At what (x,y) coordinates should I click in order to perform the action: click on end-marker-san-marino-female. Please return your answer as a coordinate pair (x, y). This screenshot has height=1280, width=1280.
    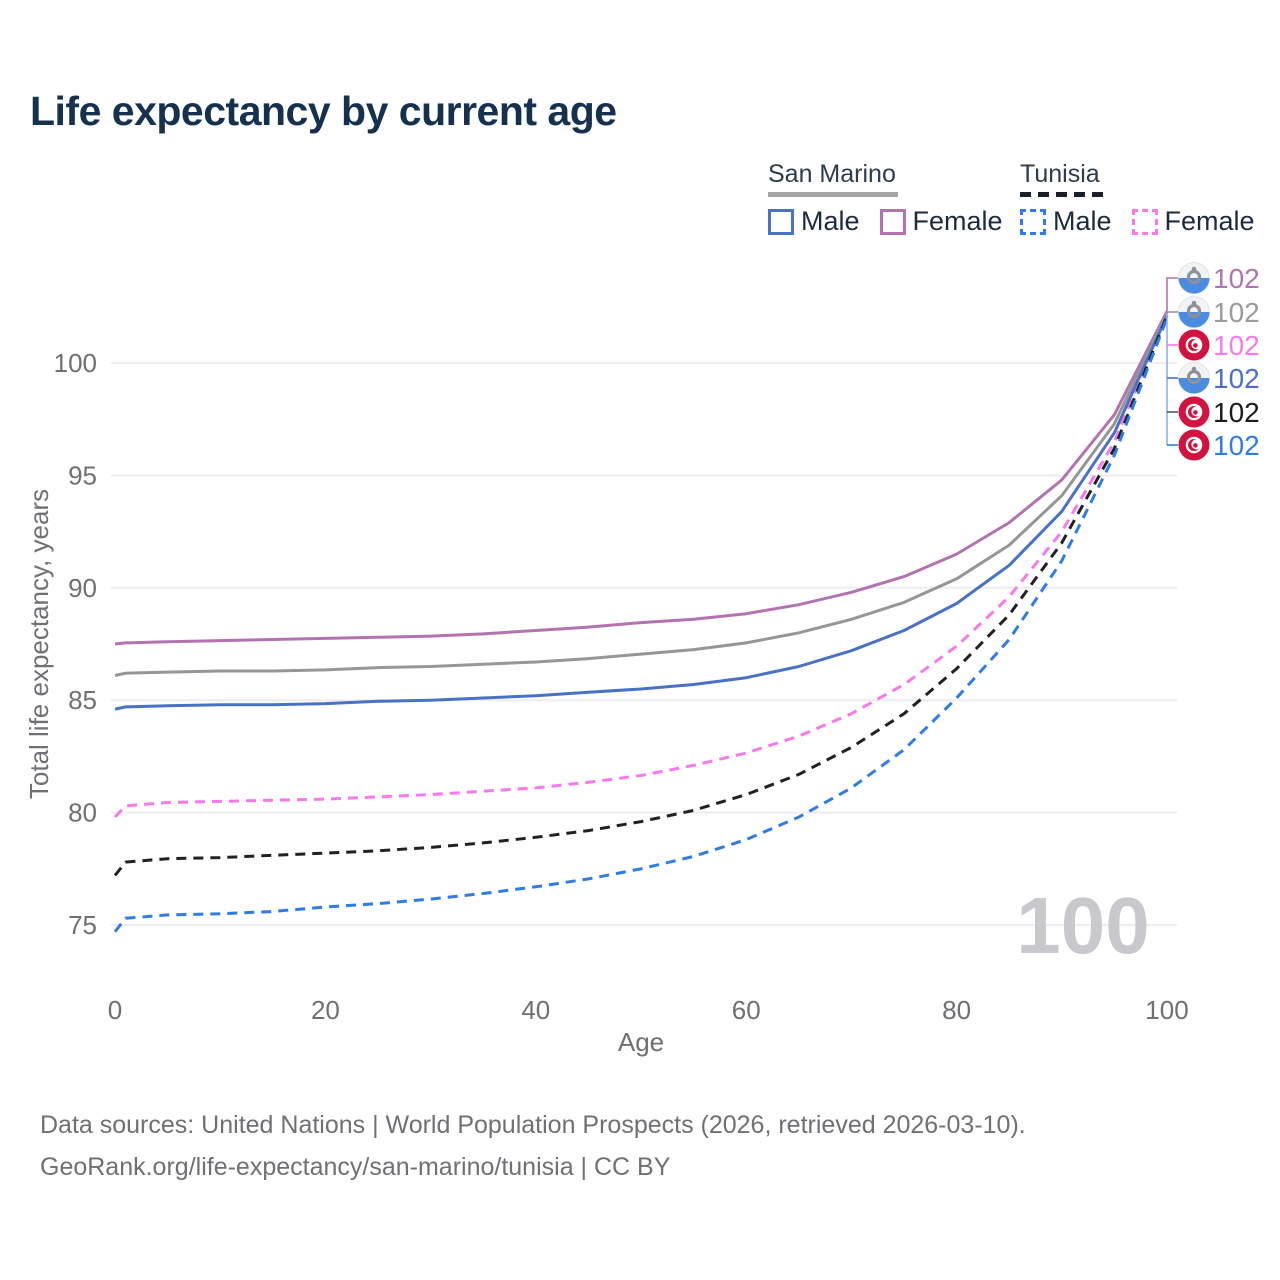
    Looking at the image, I should click on (1194, 278).